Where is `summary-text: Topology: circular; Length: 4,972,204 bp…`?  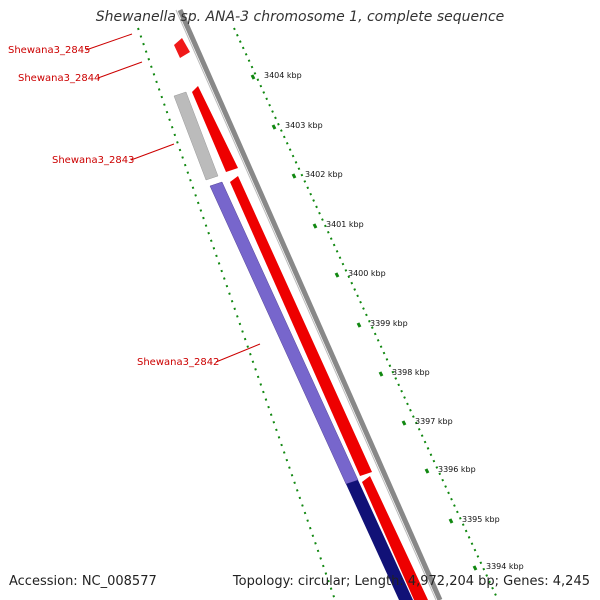
summary-text: Topology: circular; Length: 4,972,204 bp… is located at coordinates (411, 581).